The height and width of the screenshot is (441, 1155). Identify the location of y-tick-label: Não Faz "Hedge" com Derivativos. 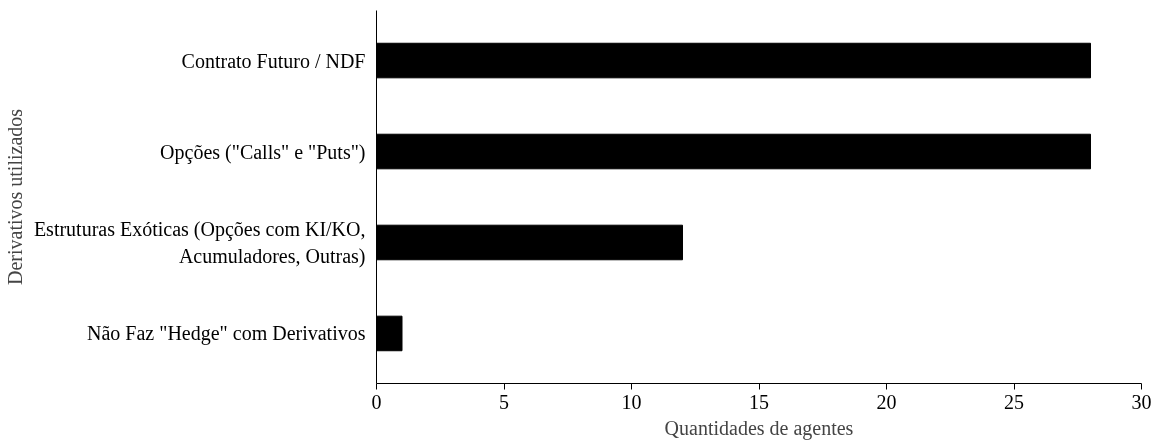
(226, 334).